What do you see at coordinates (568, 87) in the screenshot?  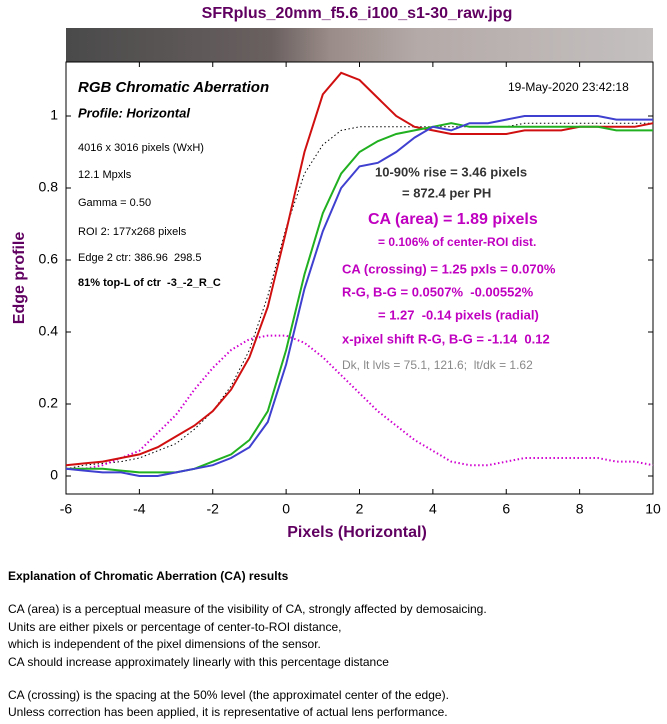 I see `annotation: 19-May-2020 23:42:18` at bounding box center [568, 87].